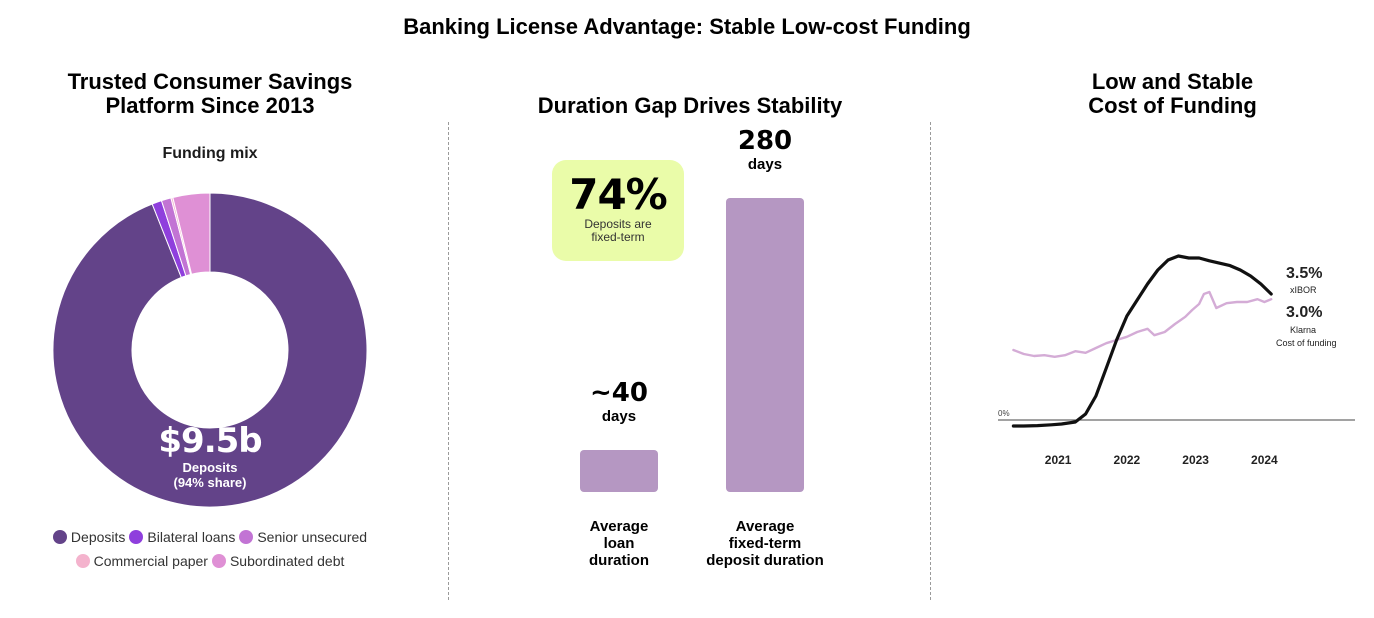  What do you see at coordinates (287, 561) in the screenshot?
I see `legend-label: Subordinated debt` at bounding box center [287, 561].